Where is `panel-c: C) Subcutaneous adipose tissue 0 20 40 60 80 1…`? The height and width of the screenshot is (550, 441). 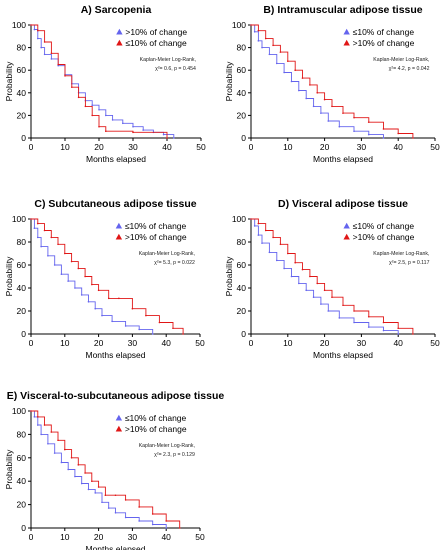
panel-c: C) Subcutaneous adipose tissue 0 20 40 60 80 1… is located at coordinates (104, 279).